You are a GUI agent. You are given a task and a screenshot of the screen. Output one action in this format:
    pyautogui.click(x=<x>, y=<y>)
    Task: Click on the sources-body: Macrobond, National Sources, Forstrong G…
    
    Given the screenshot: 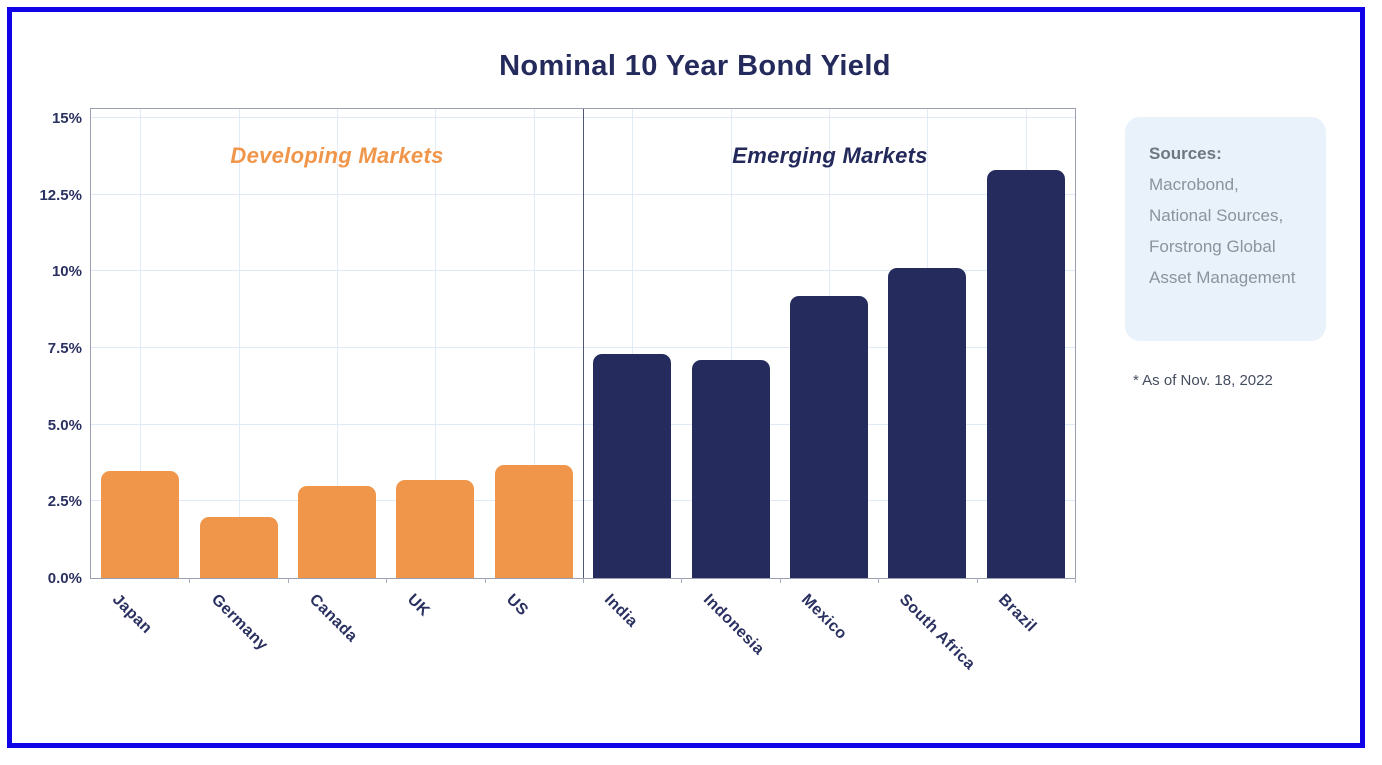 What is the action you would take?
    pyautogui.click(x=1222, y=231)
    